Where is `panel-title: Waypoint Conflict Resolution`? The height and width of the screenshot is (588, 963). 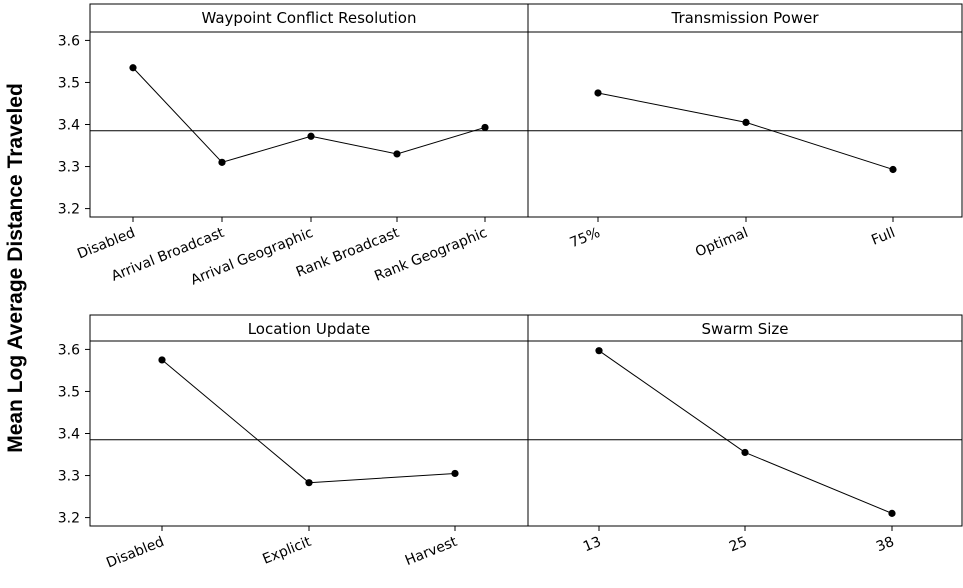
panel-title: Waypoint Conflict Resolution is located at coordinates (308, 18).